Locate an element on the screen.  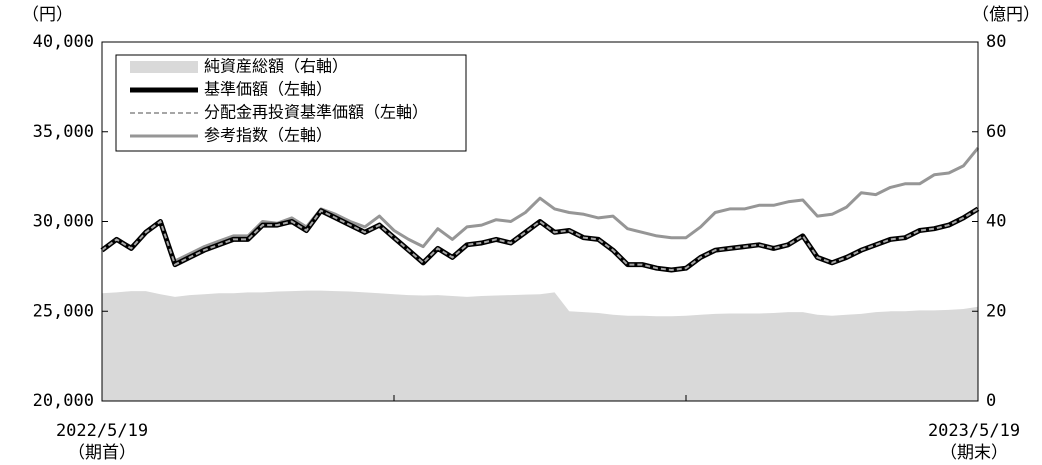
y2-tick-label: 0 is located at coordinates (991, 401).